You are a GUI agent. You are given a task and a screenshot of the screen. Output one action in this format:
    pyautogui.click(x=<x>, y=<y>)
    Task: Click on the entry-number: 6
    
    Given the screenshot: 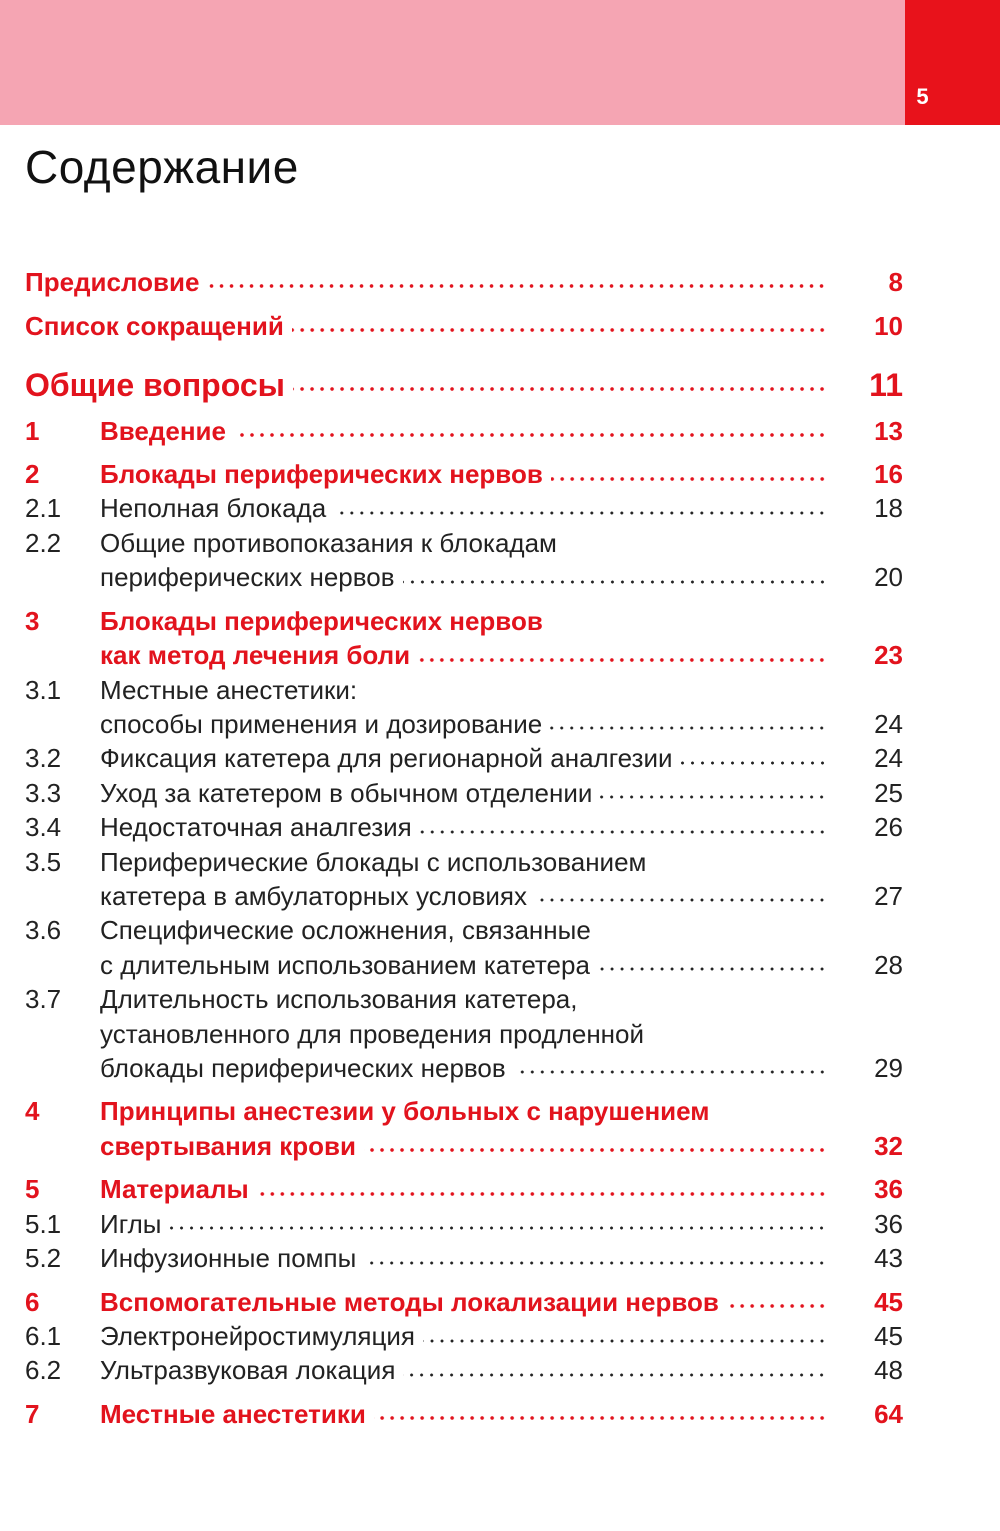 What is the action you would take?
    pyautogui.click(x=32, y=1301)
    